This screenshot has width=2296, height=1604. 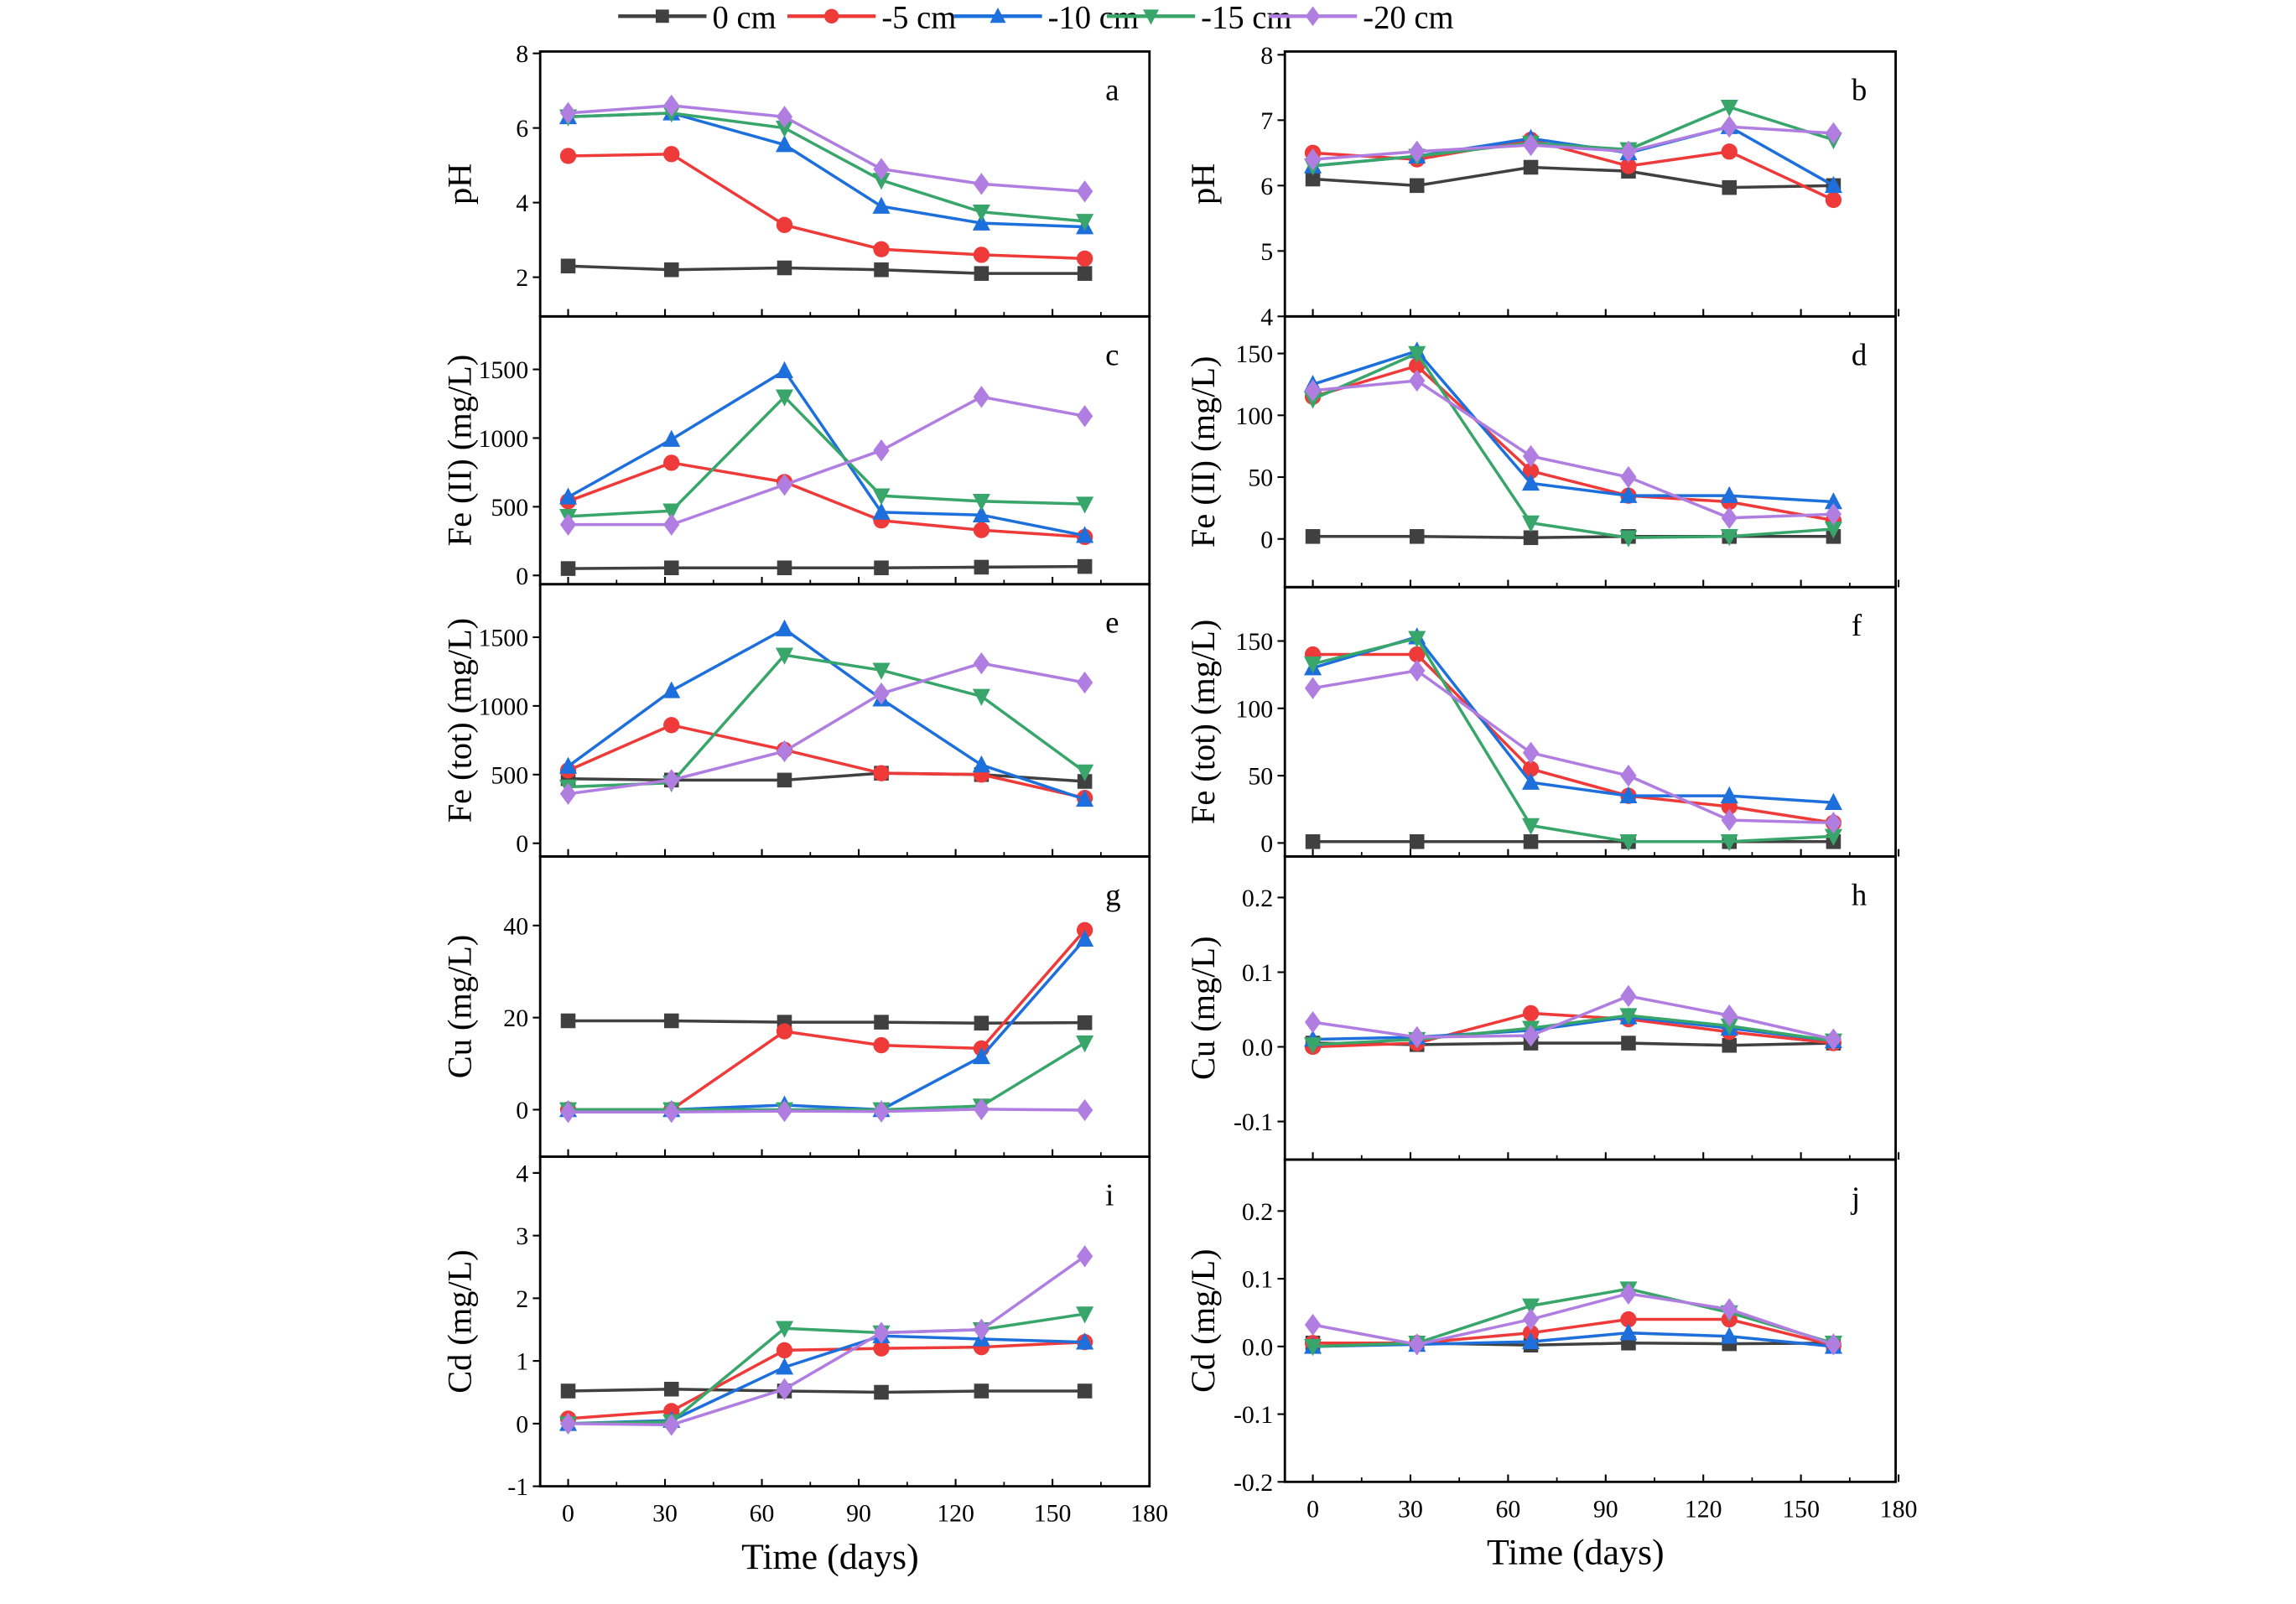 What do you see at coordinates (1112, 89) in the screenshot?
I see `panel-letter: a` at bounding box center [1112, 89].